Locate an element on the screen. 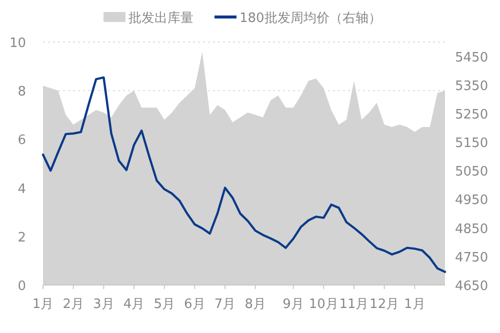 The image size is (500, 333). y-tick-label: 4 is located at coordinates (22, 189).